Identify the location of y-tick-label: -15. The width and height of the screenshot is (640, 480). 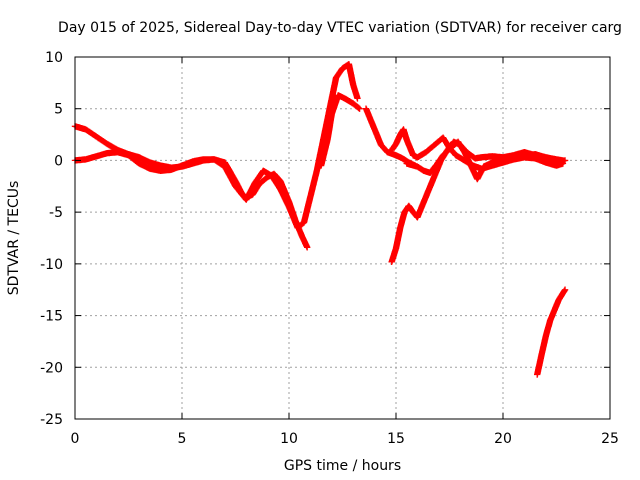
(51, 317).